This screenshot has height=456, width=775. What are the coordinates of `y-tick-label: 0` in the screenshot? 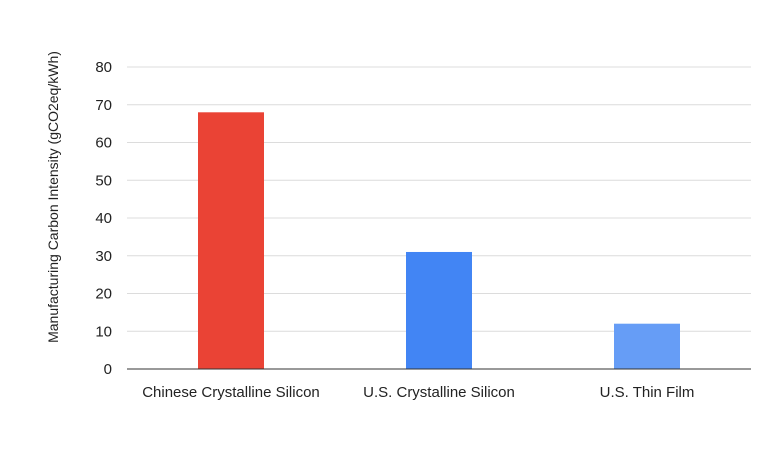 It's located at (108, 369).